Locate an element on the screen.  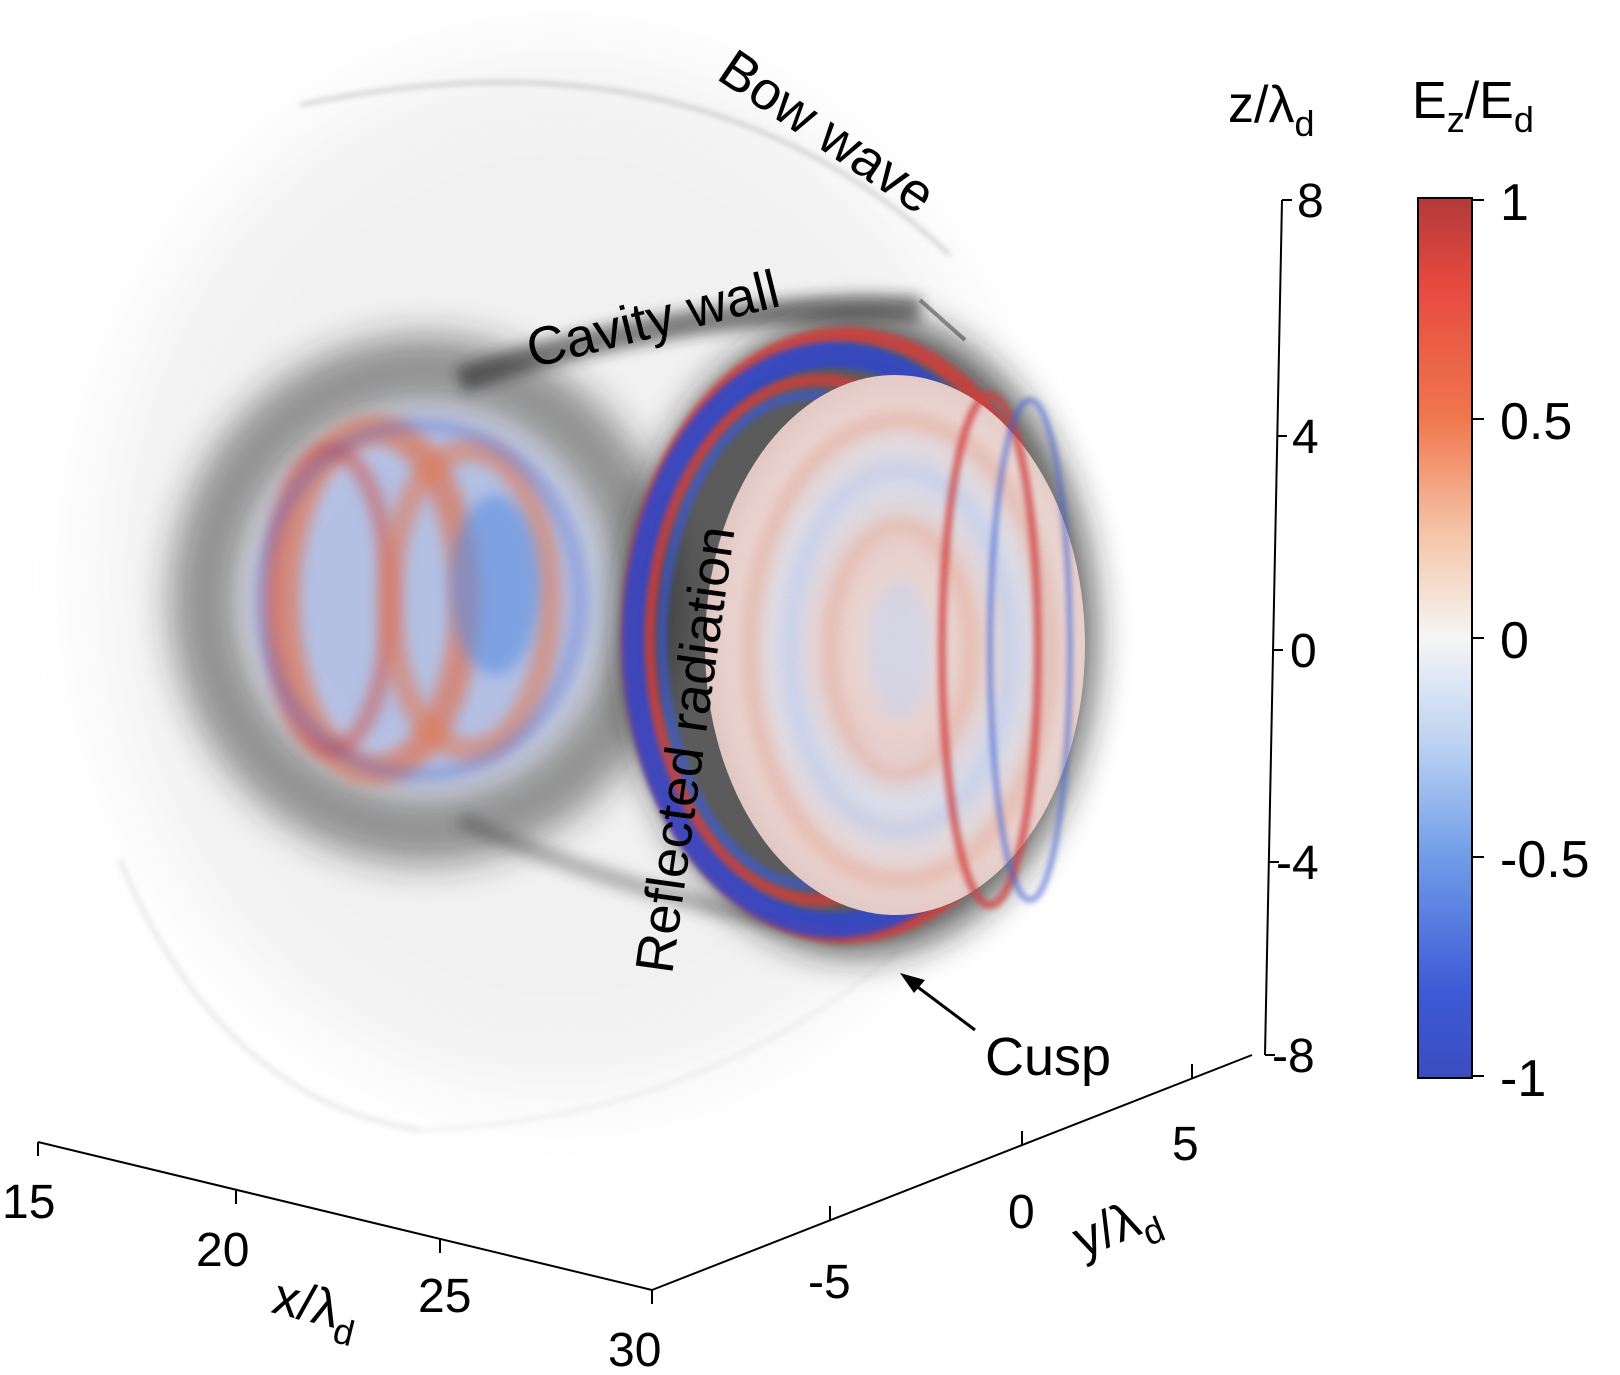
cusp-arrow is located at coordinates (938, 1002).